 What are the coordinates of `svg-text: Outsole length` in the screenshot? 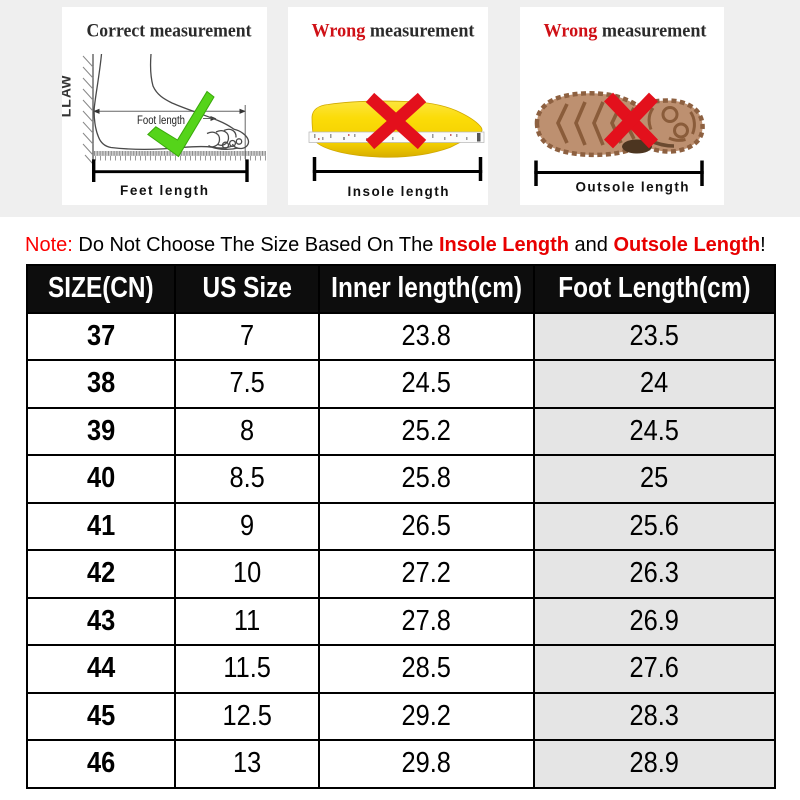 It's located at (632, 187).